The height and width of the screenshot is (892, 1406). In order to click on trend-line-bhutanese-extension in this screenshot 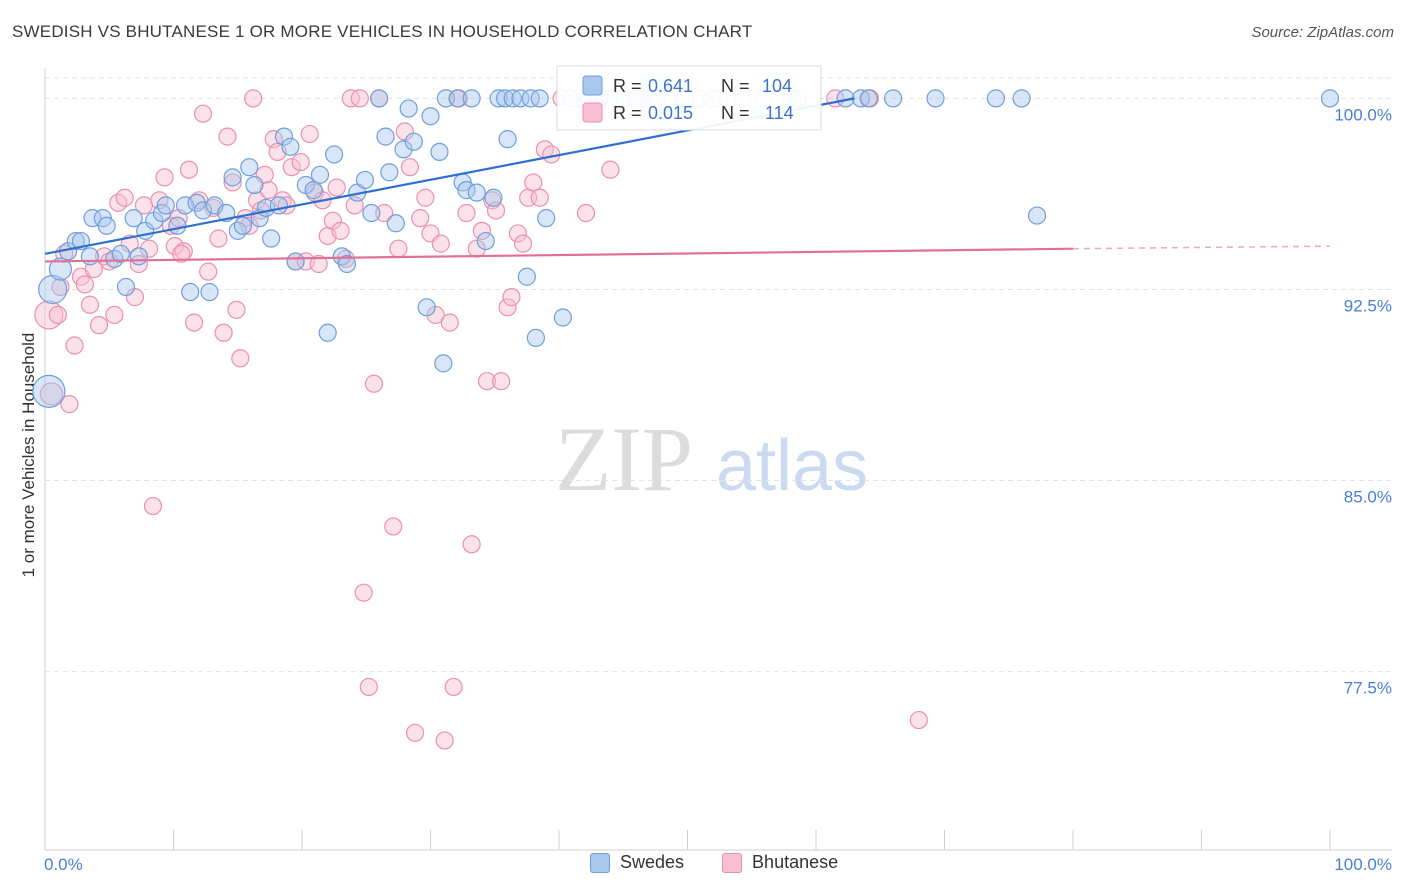, I will do `click(1201, 247)`.